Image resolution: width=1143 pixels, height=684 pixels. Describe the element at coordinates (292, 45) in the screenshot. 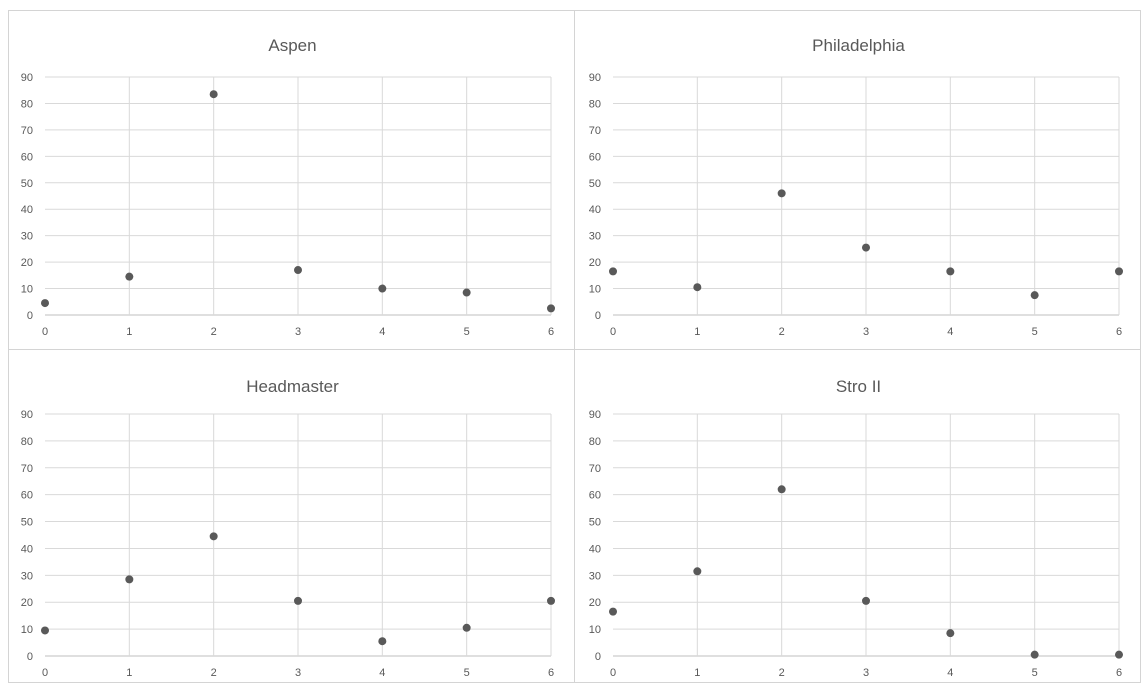

I see `chart-title: Aspen` at that location.